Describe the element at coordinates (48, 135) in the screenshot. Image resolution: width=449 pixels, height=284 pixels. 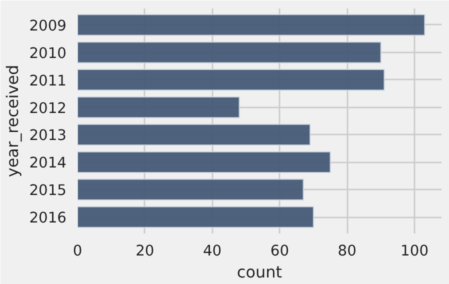
I see `y-tick-label: 2013` at that location.